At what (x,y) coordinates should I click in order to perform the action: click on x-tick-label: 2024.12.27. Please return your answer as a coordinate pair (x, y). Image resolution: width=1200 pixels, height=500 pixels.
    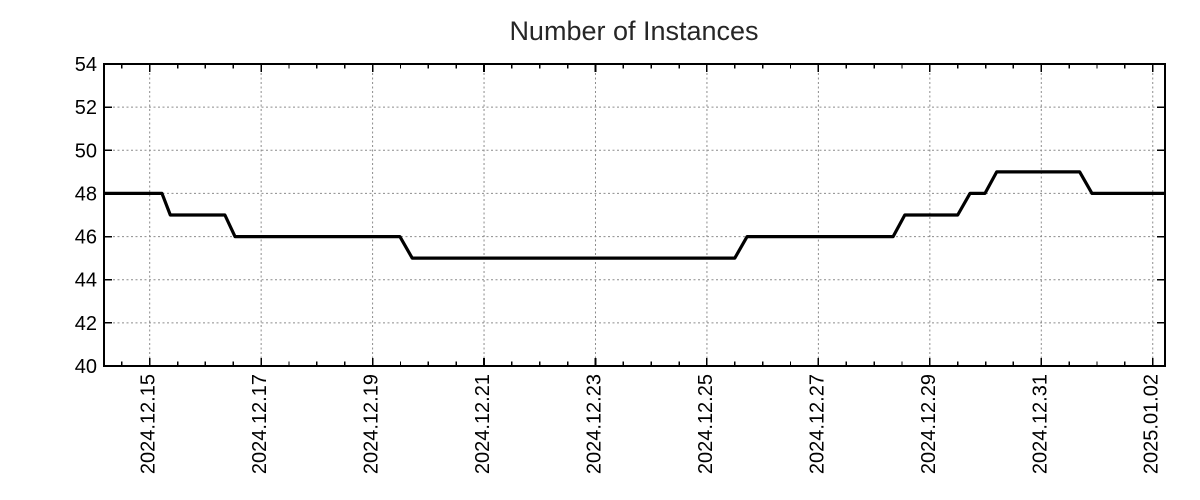
    Looking at the image, I should click on (817, 424).